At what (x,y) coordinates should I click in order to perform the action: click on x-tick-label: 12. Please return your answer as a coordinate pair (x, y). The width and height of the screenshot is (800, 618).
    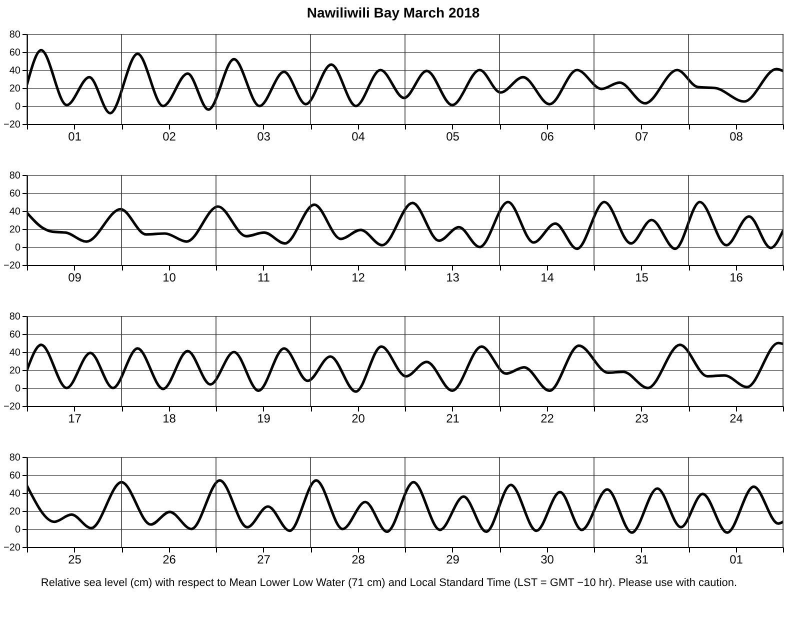
    Looking at the image, I should click on (359, 277).